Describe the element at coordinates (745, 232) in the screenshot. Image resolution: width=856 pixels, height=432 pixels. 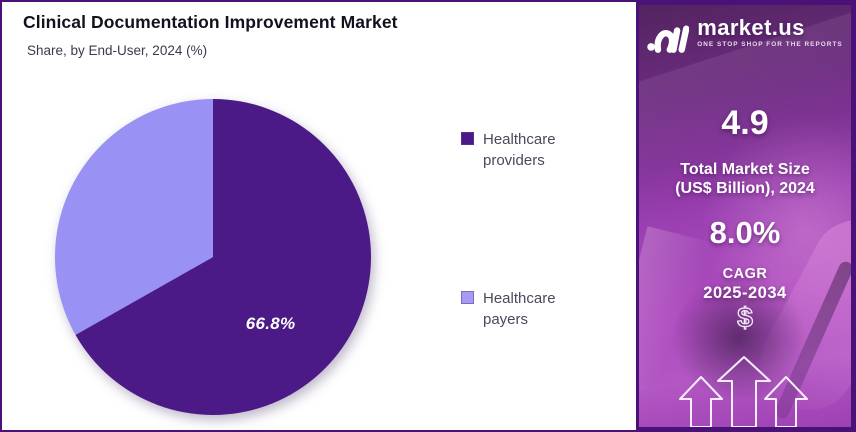
I see `cagr-value: 8.0%` at that location.